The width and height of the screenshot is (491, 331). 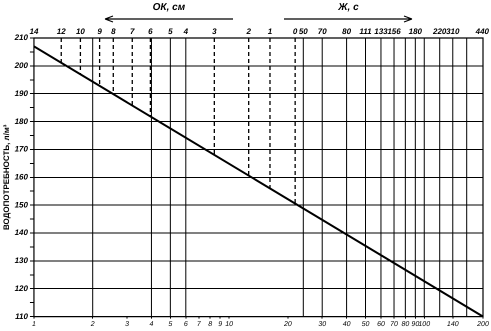 I want to click on annotation: 4, so click(x=185, y=31).